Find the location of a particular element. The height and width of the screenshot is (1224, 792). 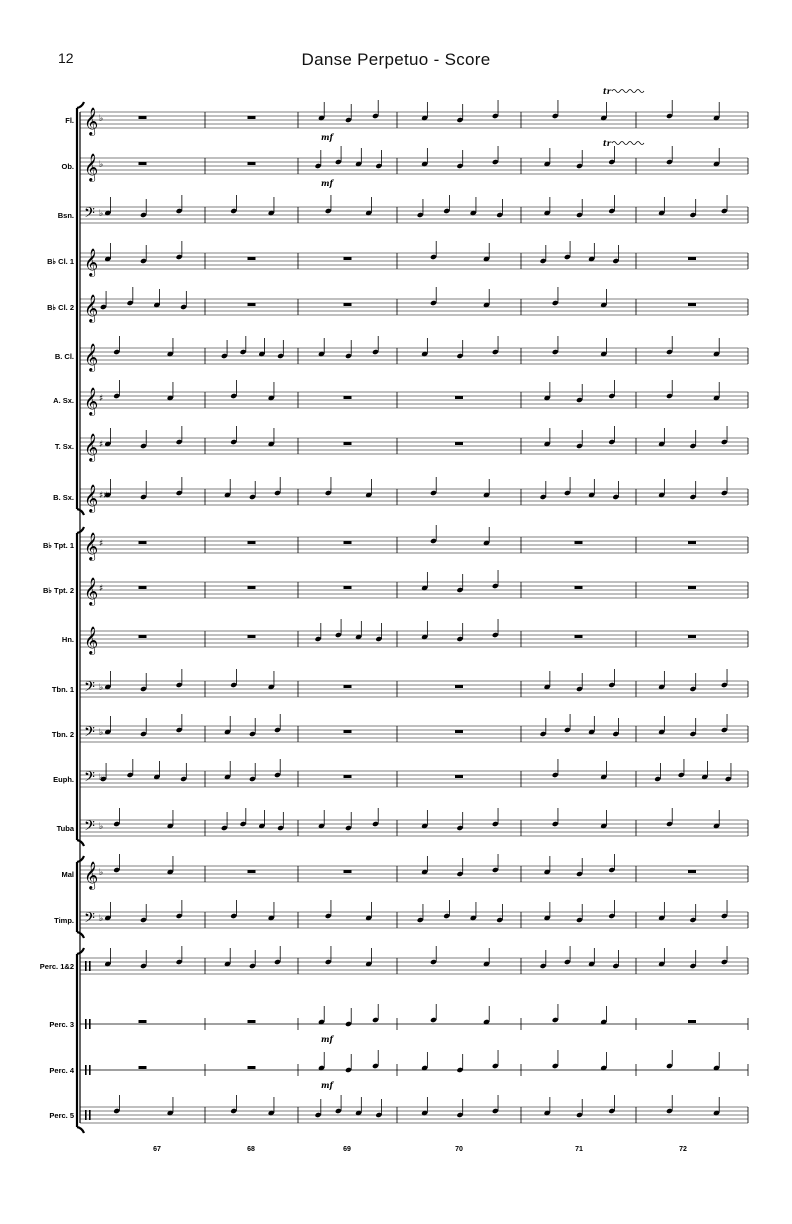

measure-number: 69 is located at coordinates (347, 1149).